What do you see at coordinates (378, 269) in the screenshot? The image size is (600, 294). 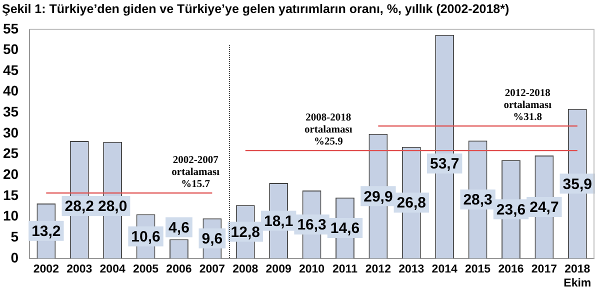 I see `x-tick-label: 2012` at bounding box center [378, 269].